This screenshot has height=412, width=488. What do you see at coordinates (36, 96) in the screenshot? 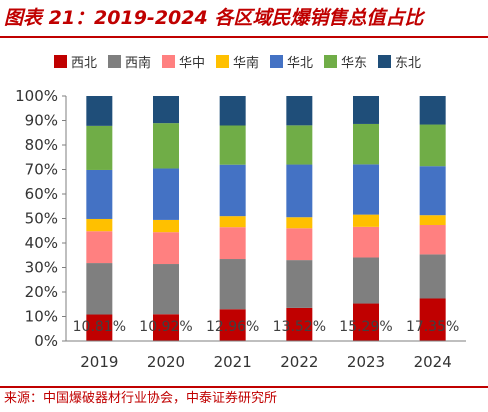
I see `y-tick-label: 100%` at bounding box center [36, 96].